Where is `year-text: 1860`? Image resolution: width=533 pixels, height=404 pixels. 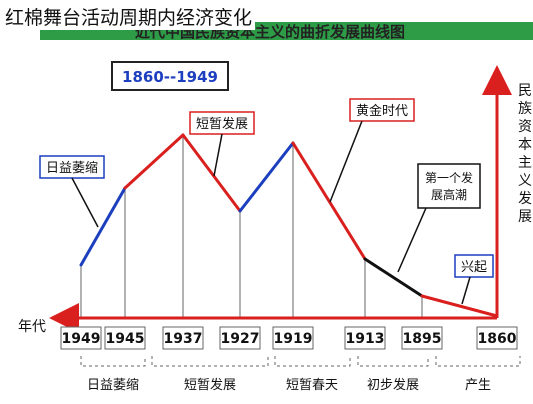
year-text: 1860 is located at coordinates (497, 339).